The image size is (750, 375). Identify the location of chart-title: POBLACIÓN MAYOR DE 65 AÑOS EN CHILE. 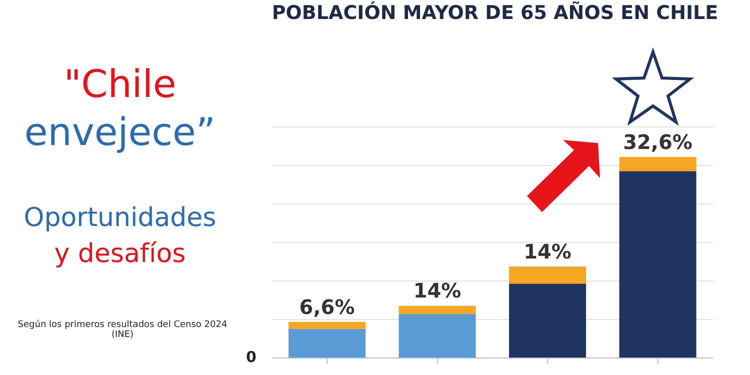
(495, 13).